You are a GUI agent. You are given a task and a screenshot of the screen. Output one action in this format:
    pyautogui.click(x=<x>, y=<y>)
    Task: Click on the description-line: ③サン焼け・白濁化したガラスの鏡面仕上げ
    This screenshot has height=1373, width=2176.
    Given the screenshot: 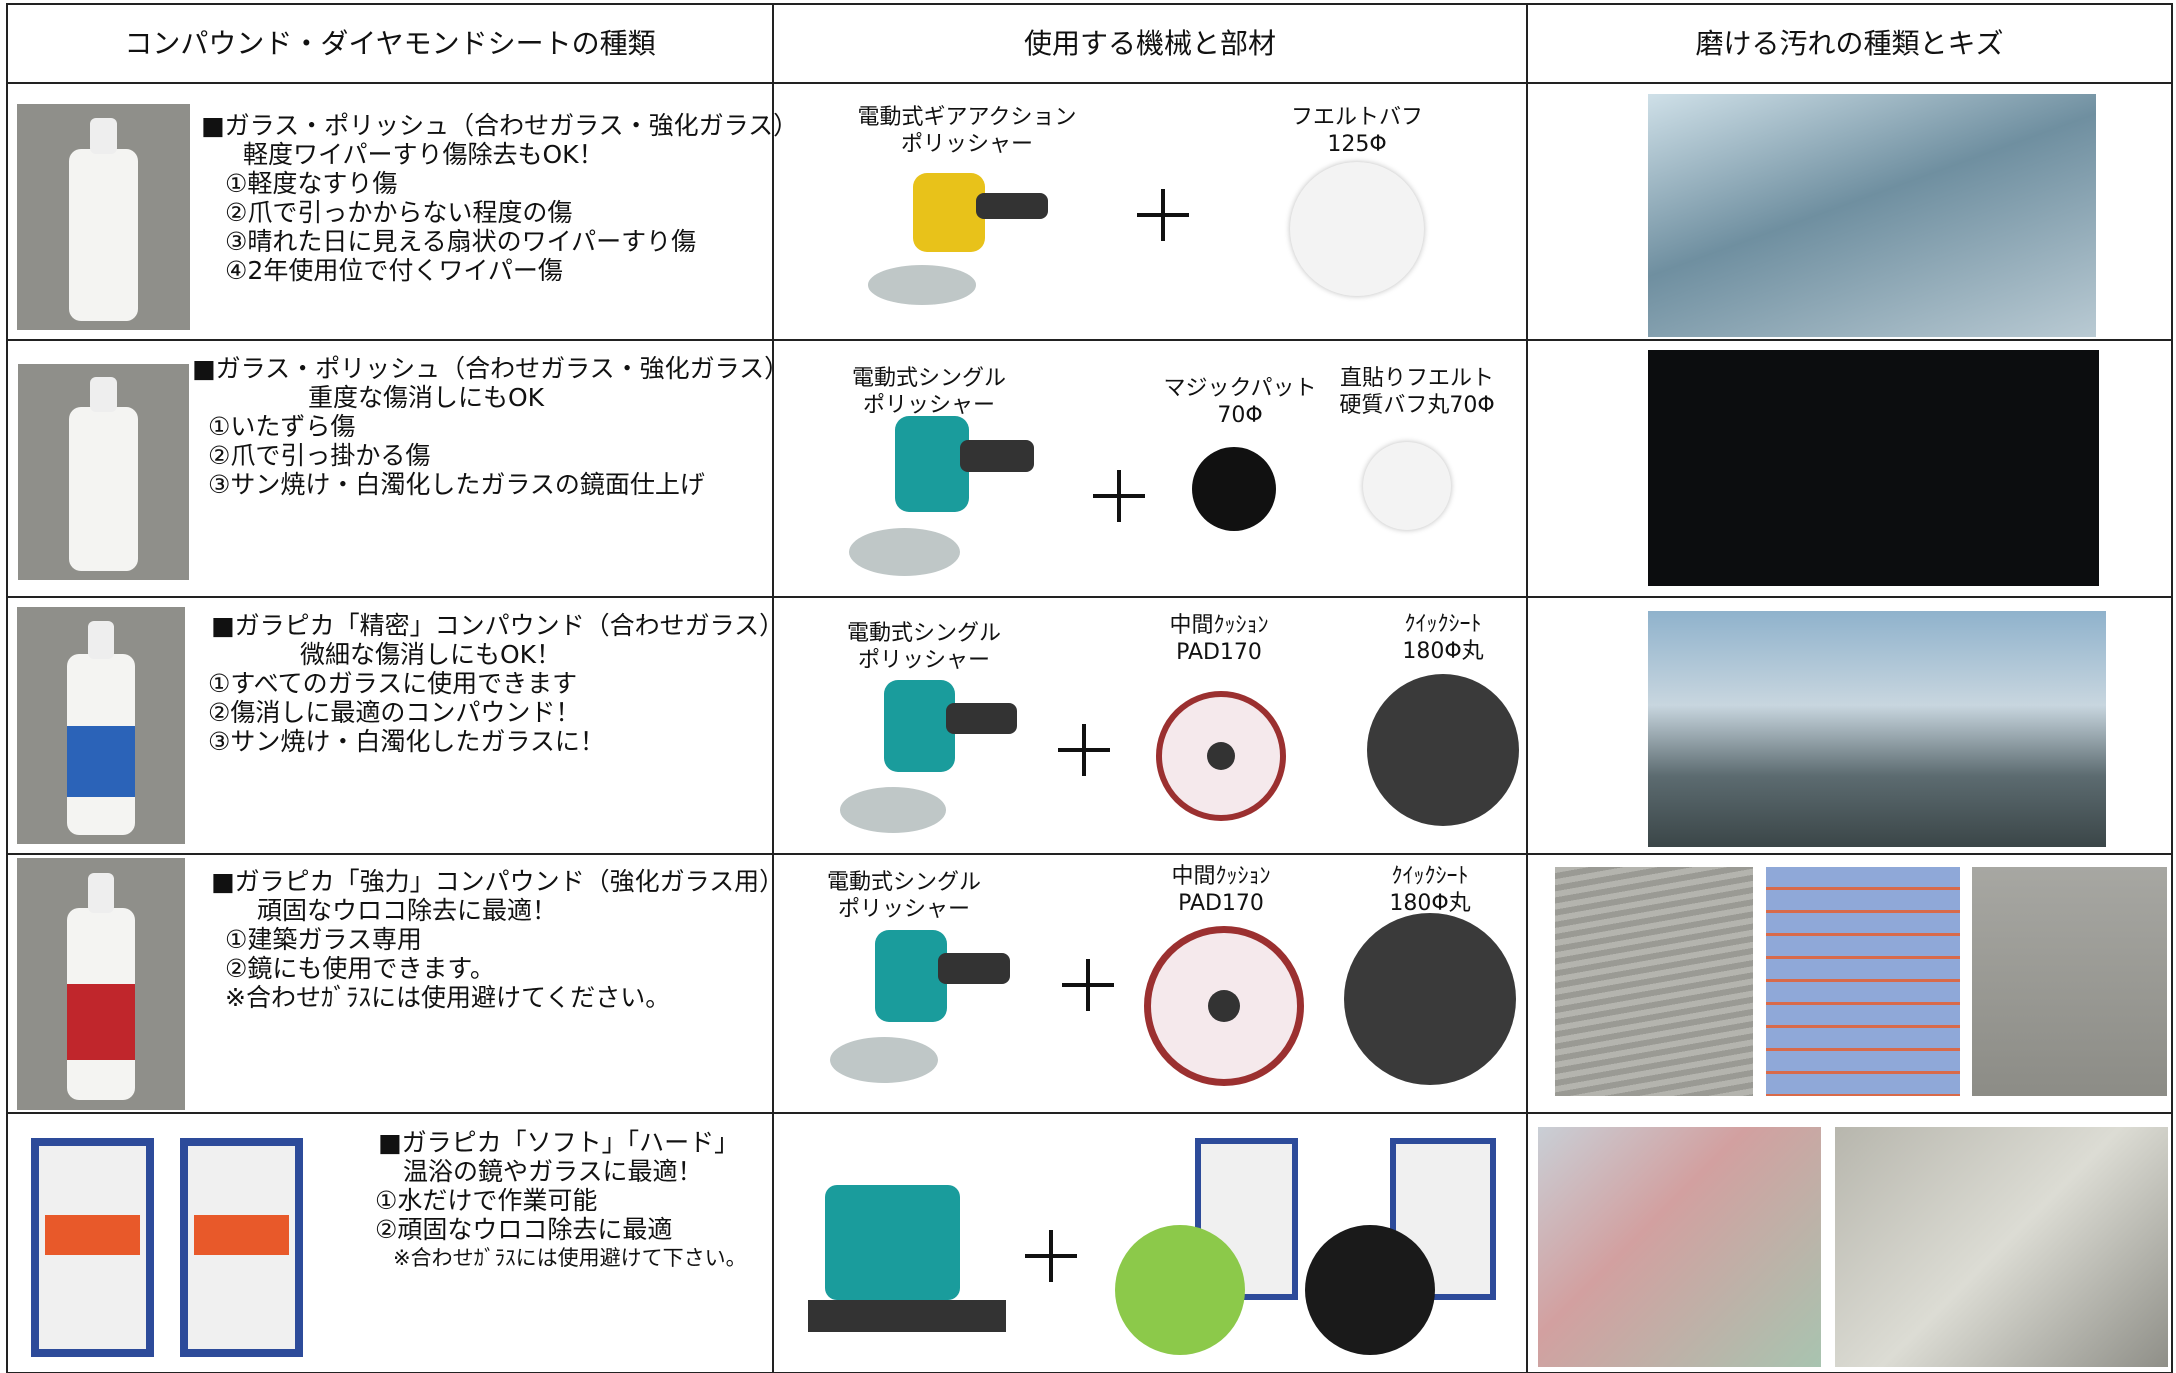 What is the action you would take?
    pyautogui.click(x=456, y=484)
    